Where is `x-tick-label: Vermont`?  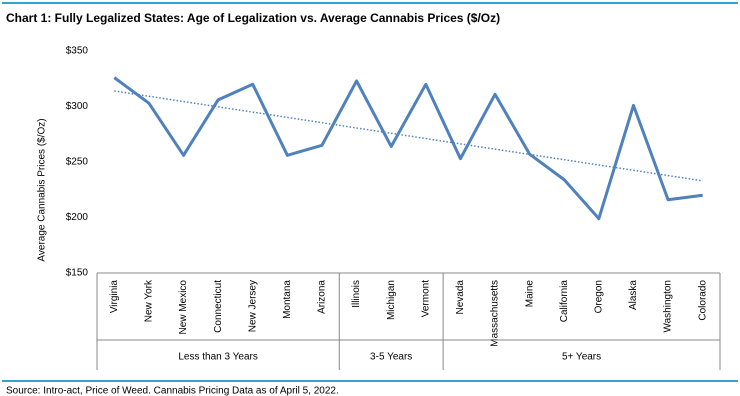 x-tick-label: Vermont is located at coordinates (425, 298).